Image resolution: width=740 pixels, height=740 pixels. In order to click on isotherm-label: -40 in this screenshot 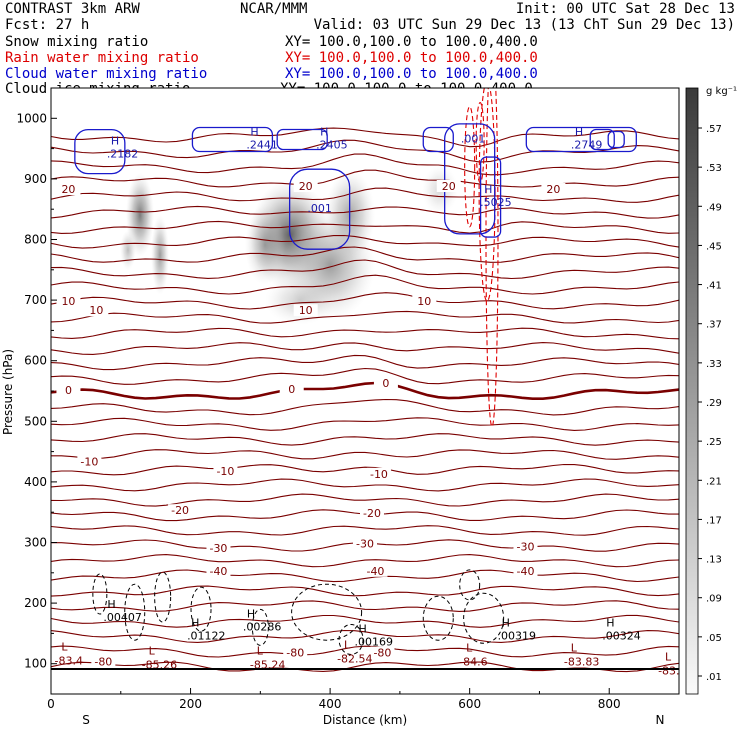, I will do `click(218, 571)`.